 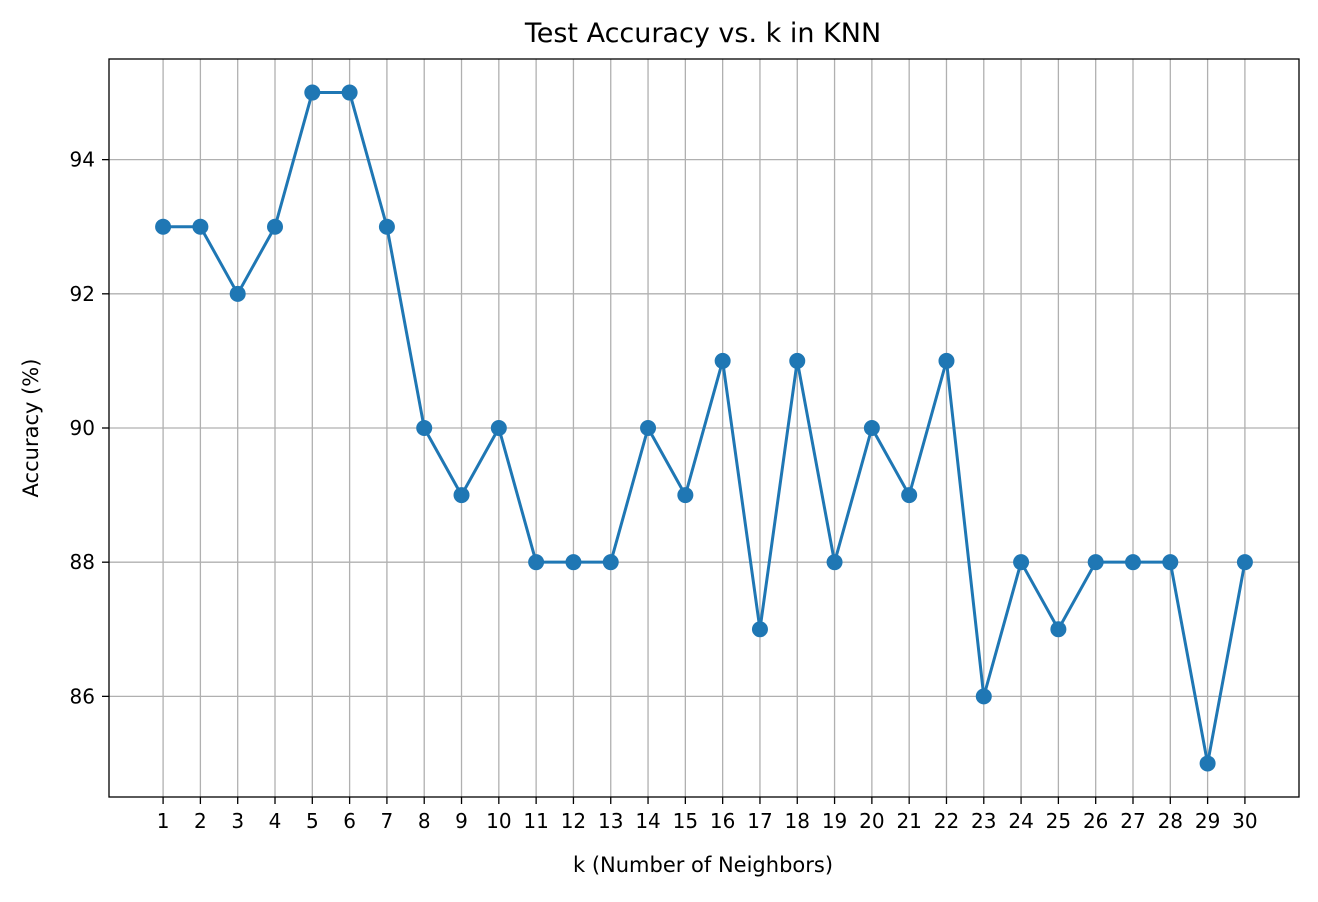 I want to click on y-axis-ticks: 86 88 90 92 94, so click(x=89, y=428).